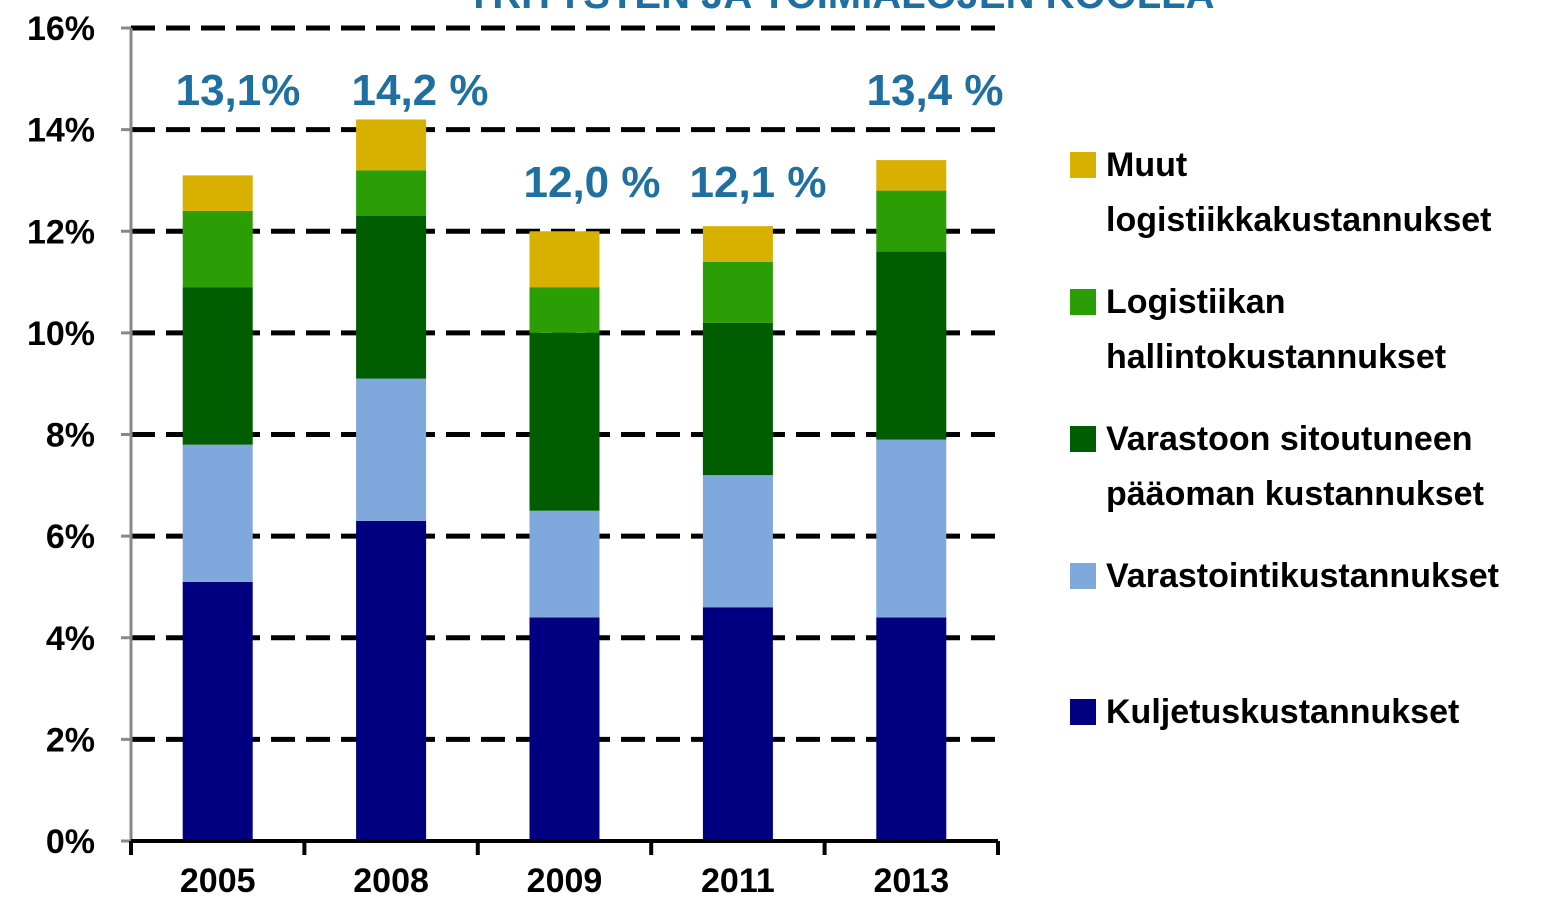 The image size is (1566, 918). What do you see at coordinates (70, 537) in the screenshot?
I see `y-tick-label: 6%` at bounding box center [70, 537].